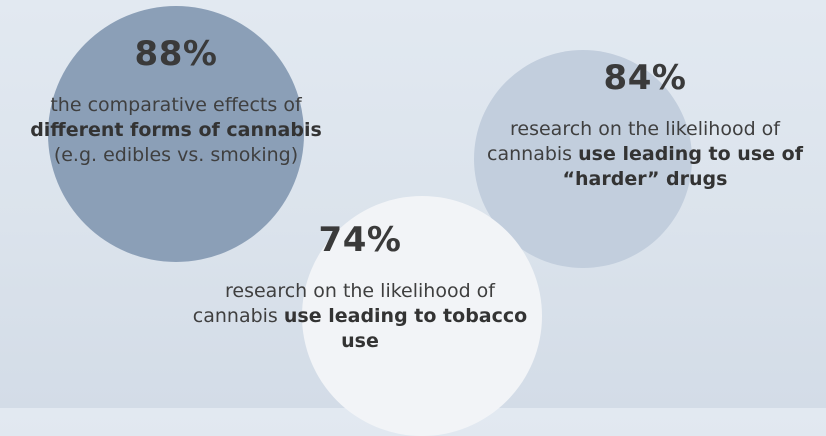 The image size is (826, 436). What do you see at coordinates (405, 329) in the screenshot?
I see `description-bold: use leading to tobacco use` at bounding box center [405, 329].